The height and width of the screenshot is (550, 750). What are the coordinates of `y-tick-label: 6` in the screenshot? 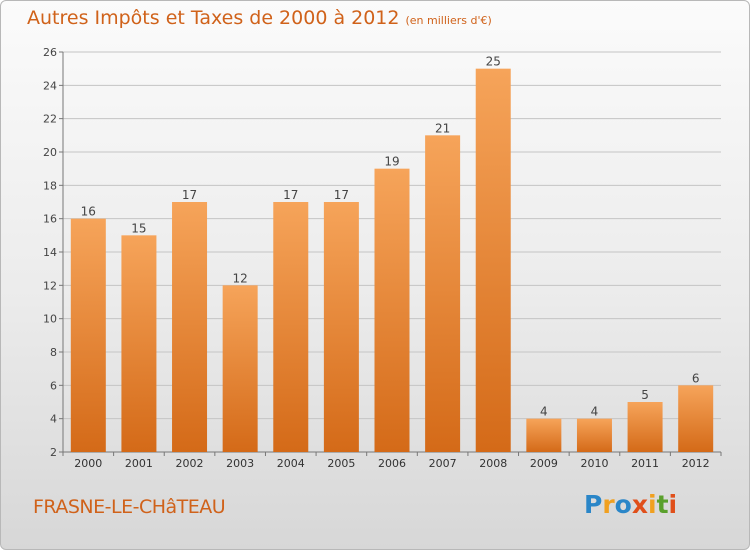 It's located at (53, 385).